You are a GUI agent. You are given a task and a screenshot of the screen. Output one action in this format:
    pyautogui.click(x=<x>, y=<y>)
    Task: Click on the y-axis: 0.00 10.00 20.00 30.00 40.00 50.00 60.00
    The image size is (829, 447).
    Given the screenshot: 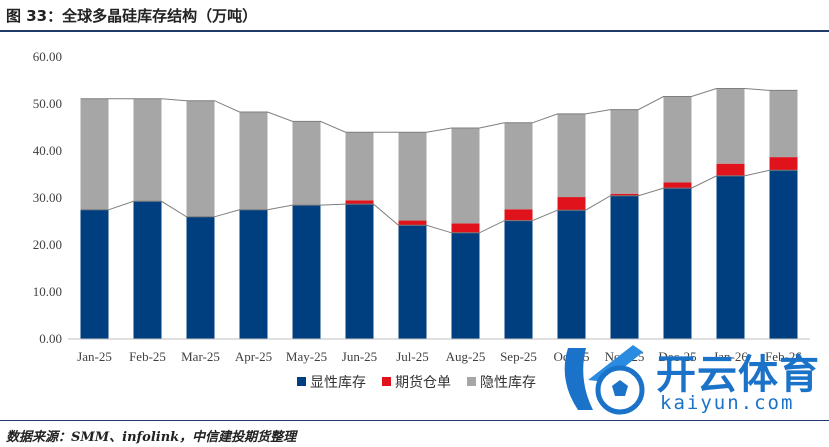 What is the action you would take?
    pyautogui.click(x=47, y=197)
    